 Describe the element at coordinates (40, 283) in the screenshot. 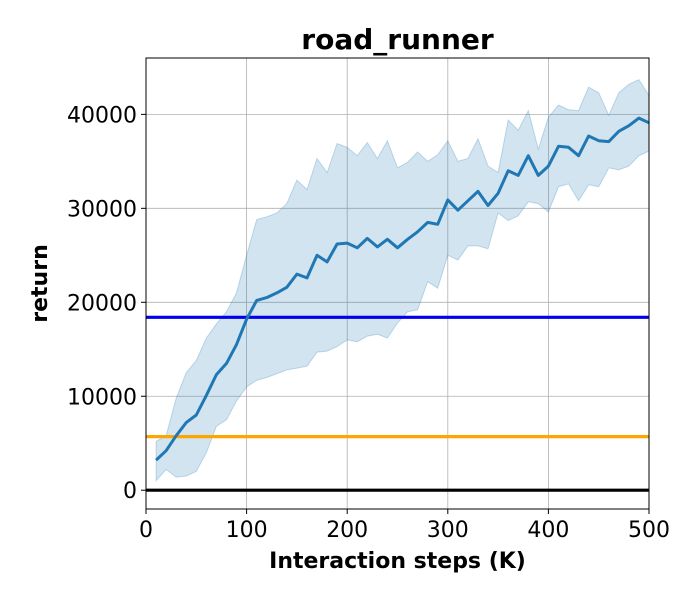

I see `y-axis-label: return` at that location.